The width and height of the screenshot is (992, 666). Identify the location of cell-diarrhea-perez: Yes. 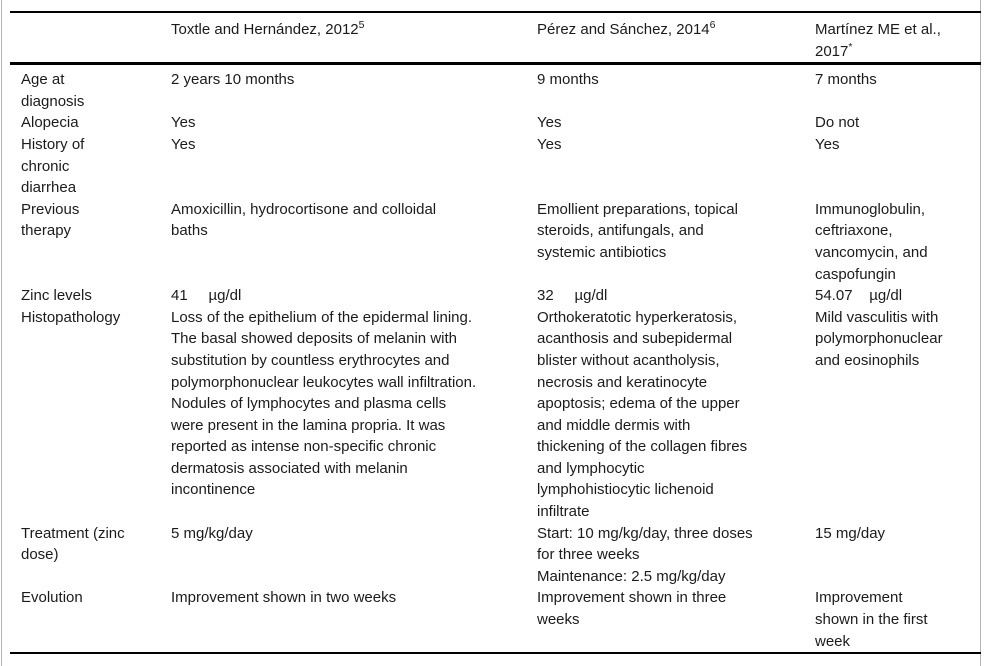
(549, 144).